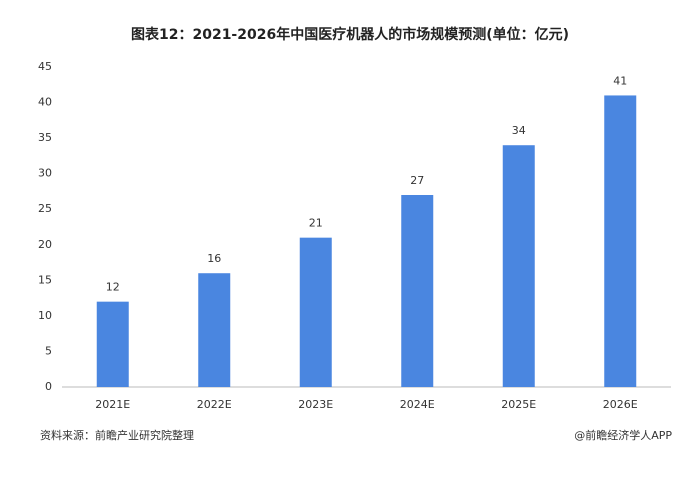 The width and height of the screenshot is (700, 477). Describe the element at coordinates (45, 315) in the screenshot. I see `y-tick-label: 10` at that location.